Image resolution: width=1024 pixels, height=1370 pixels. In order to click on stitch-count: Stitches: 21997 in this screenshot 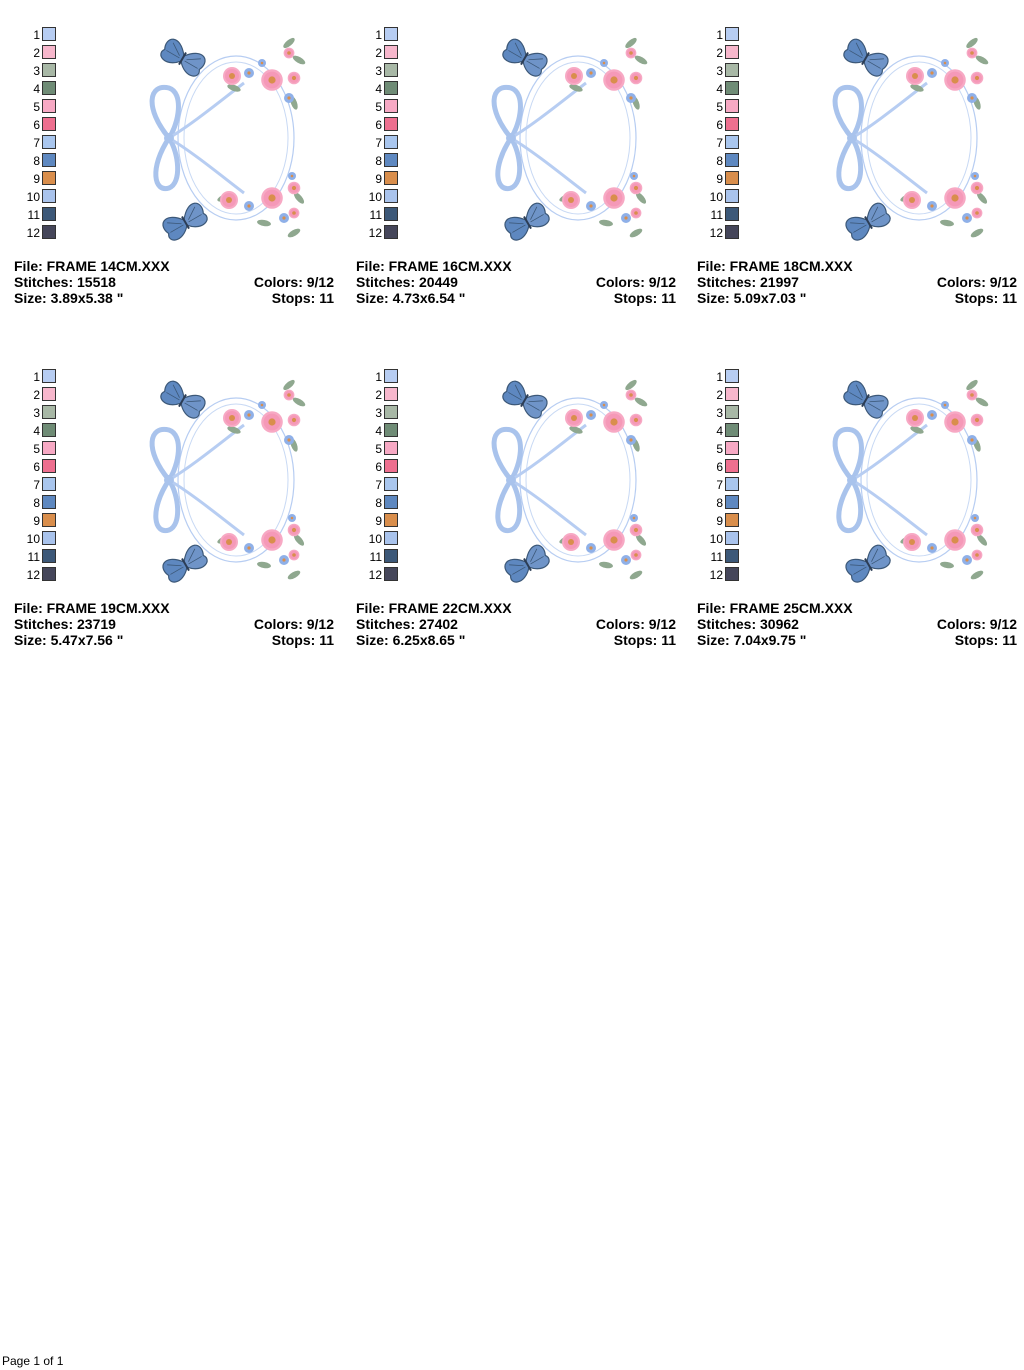, I will do `click(748, 282)`.